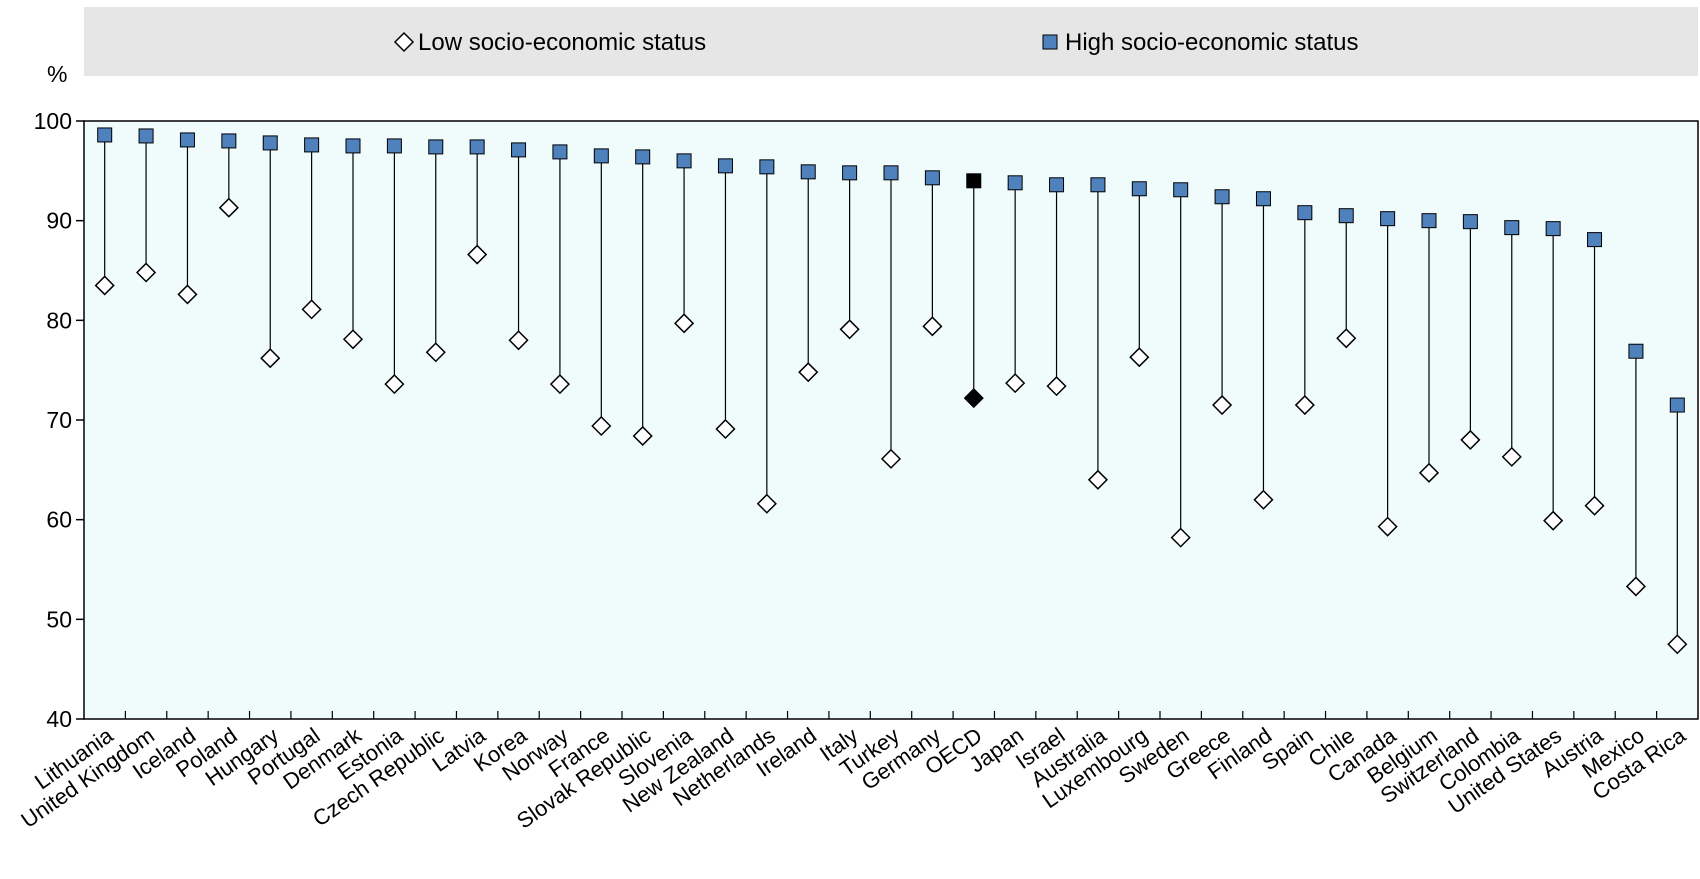 Image resolution: width=1700 pixels, height=879 pixels. Describe the element at coordinates (562, 42) in the screenshot. I see `legend-label-low: Low socio-economic status` at that location.